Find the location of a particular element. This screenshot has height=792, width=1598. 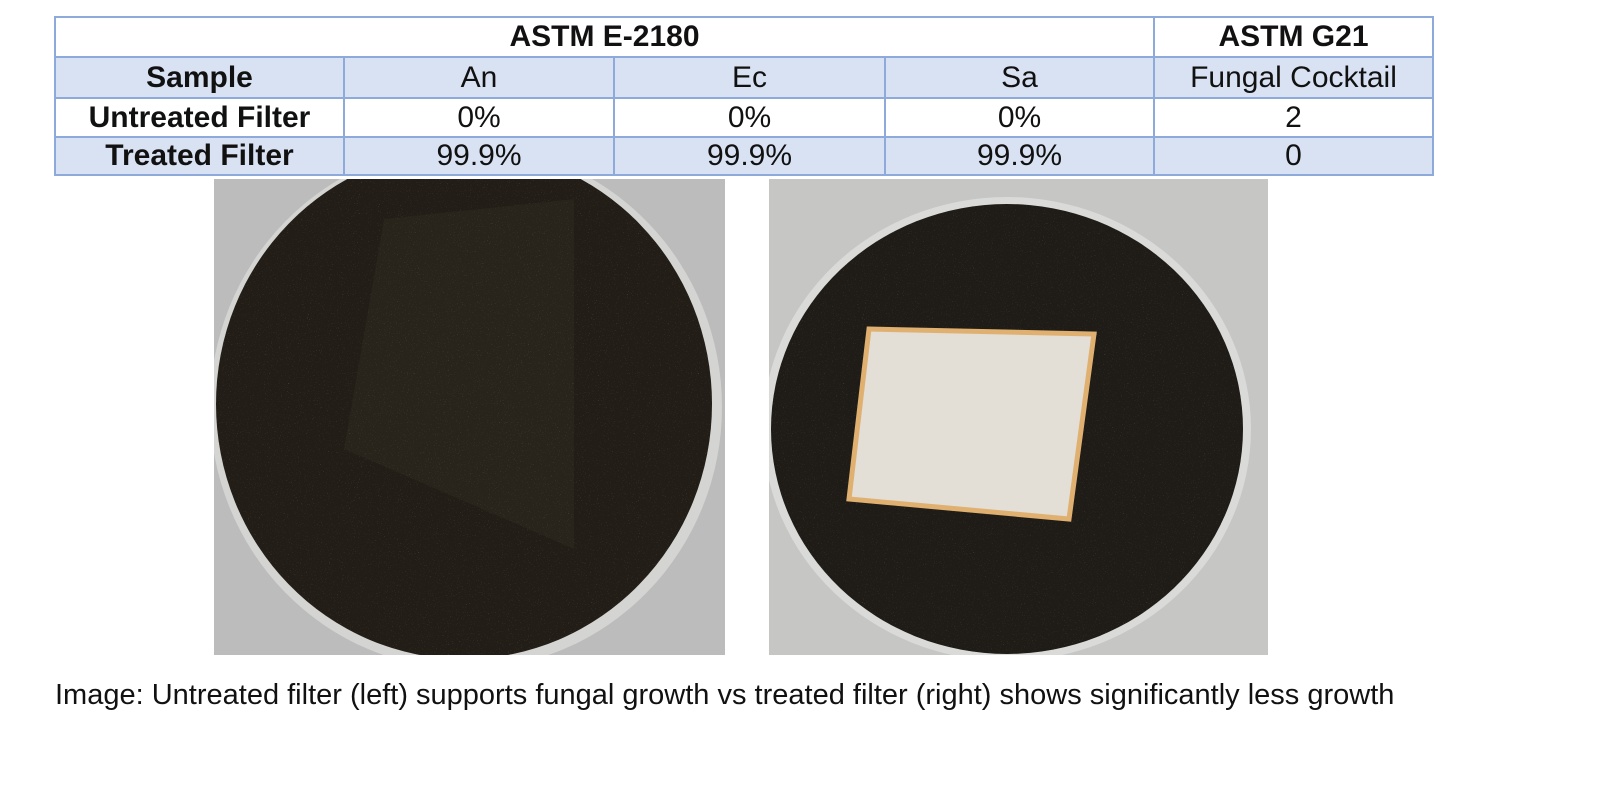

column-header: Fungal Cocktail is located at coordinates (1293, 77).